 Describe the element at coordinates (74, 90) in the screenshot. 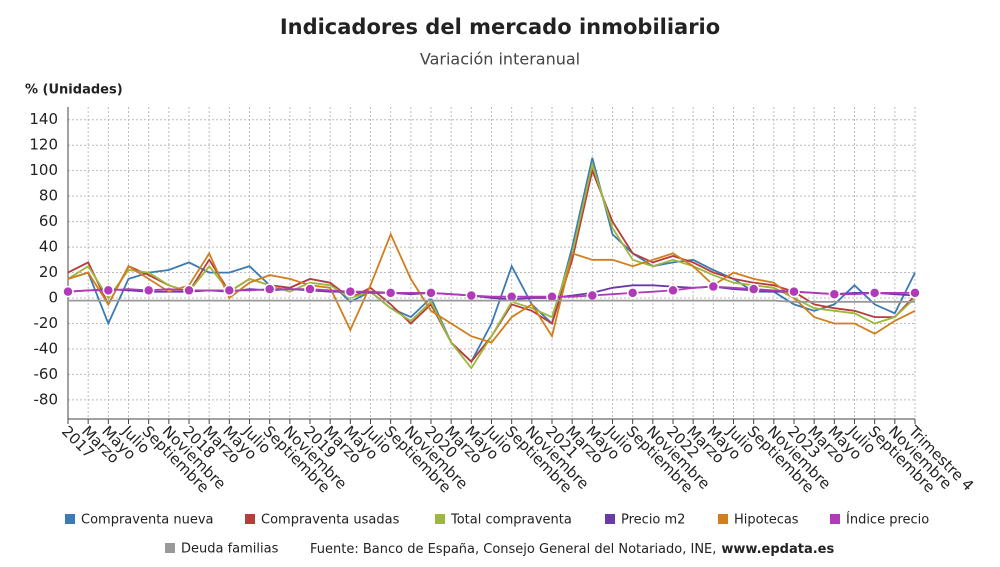

I see `y-axis-label: % (Unidades)` at that location.